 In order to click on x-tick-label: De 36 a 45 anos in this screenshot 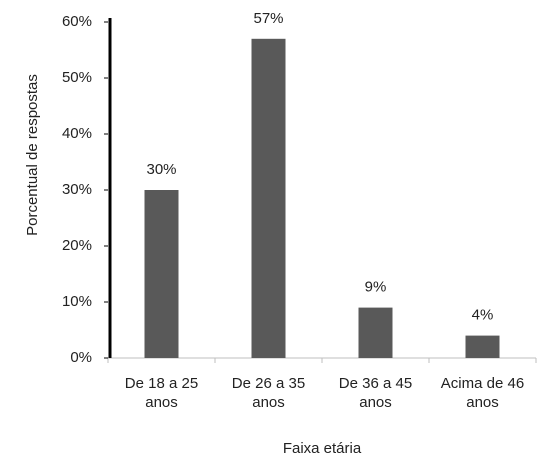, I will do `click(375, 393)`.